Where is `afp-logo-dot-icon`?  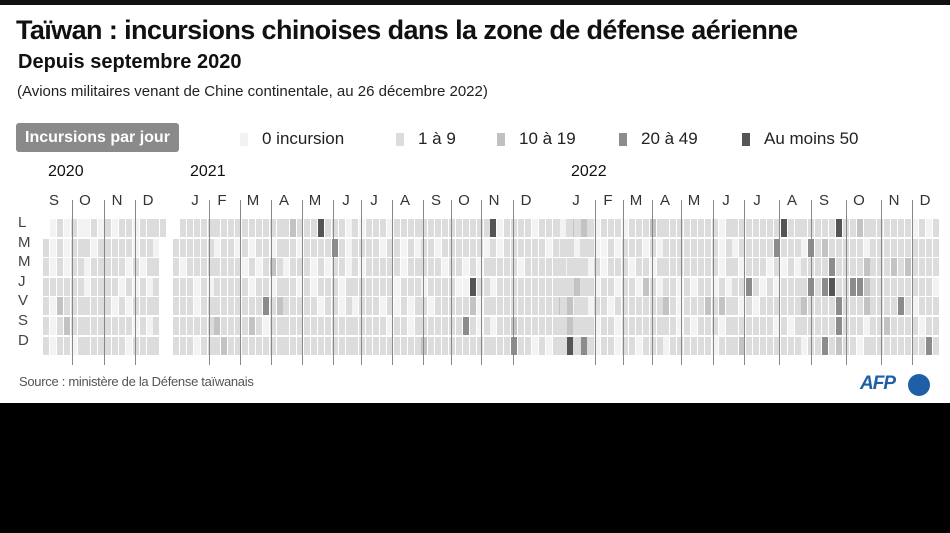
afp-logo-dot-icon is located at coordinates (919, 385).